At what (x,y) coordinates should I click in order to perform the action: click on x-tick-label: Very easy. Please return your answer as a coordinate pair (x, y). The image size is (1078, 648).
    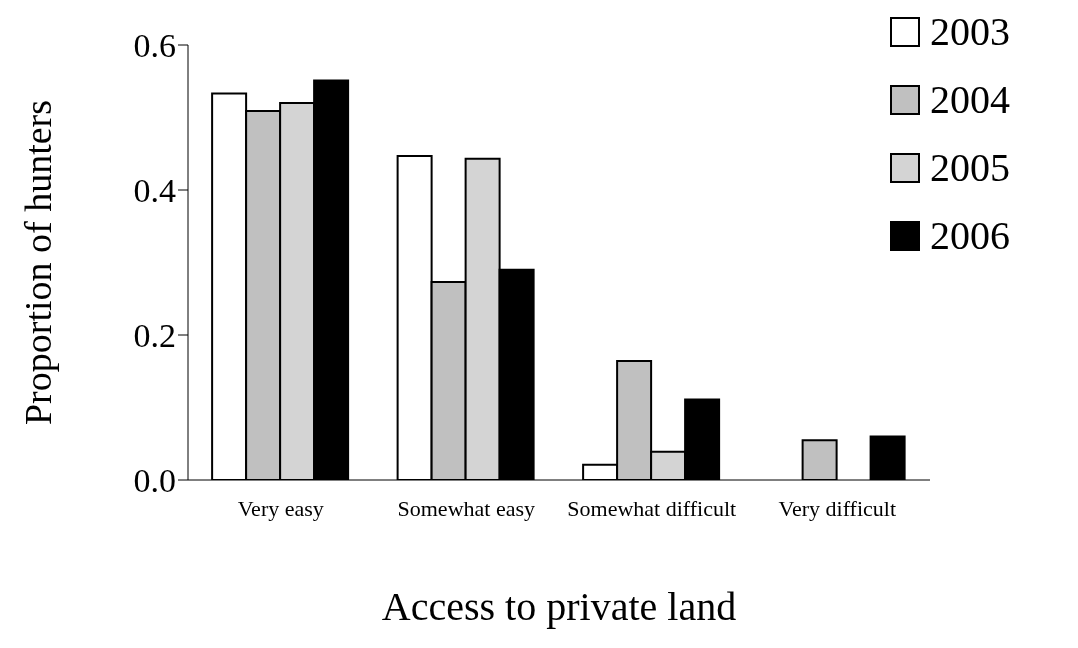
    Looking at the image, I should click on (280, 508).